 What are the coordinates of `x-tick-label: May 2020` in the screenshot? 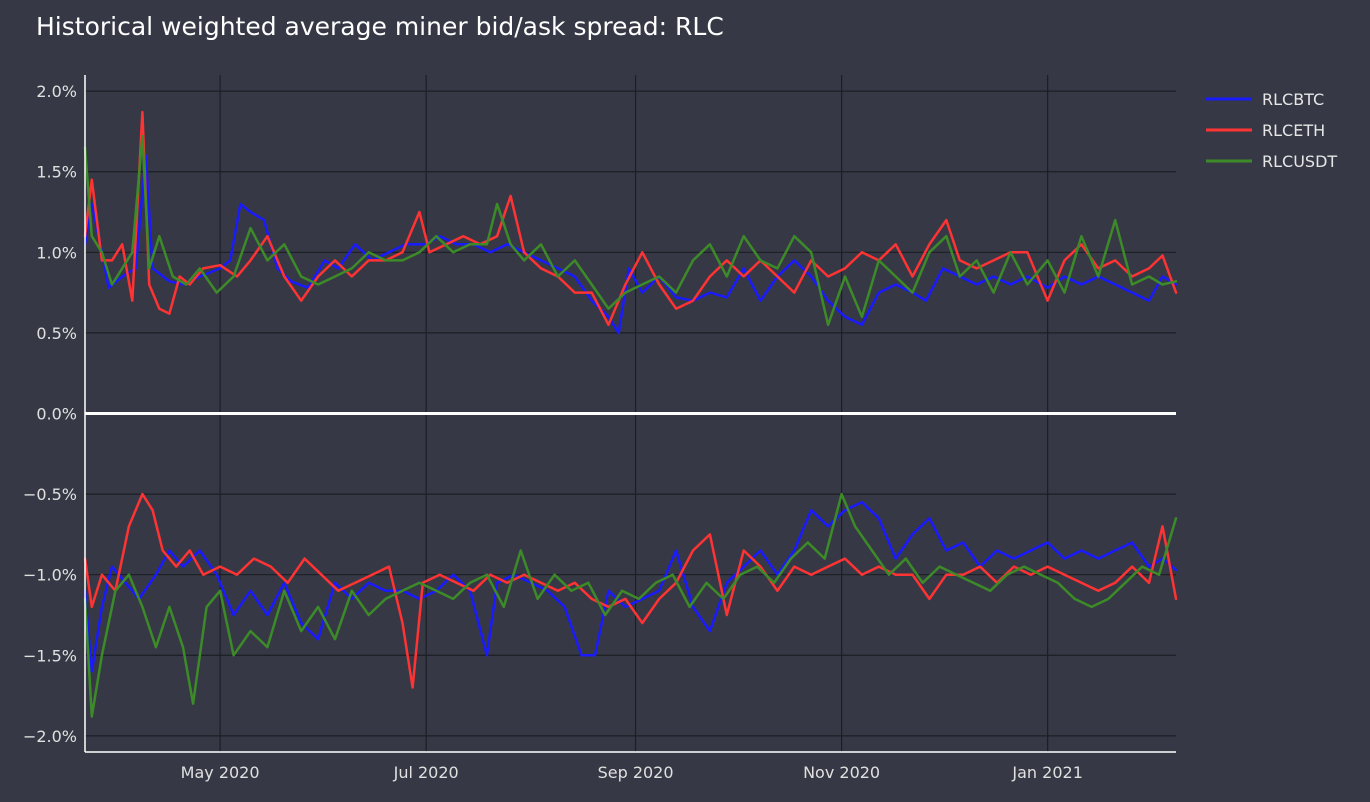 It's located at (220, 772).